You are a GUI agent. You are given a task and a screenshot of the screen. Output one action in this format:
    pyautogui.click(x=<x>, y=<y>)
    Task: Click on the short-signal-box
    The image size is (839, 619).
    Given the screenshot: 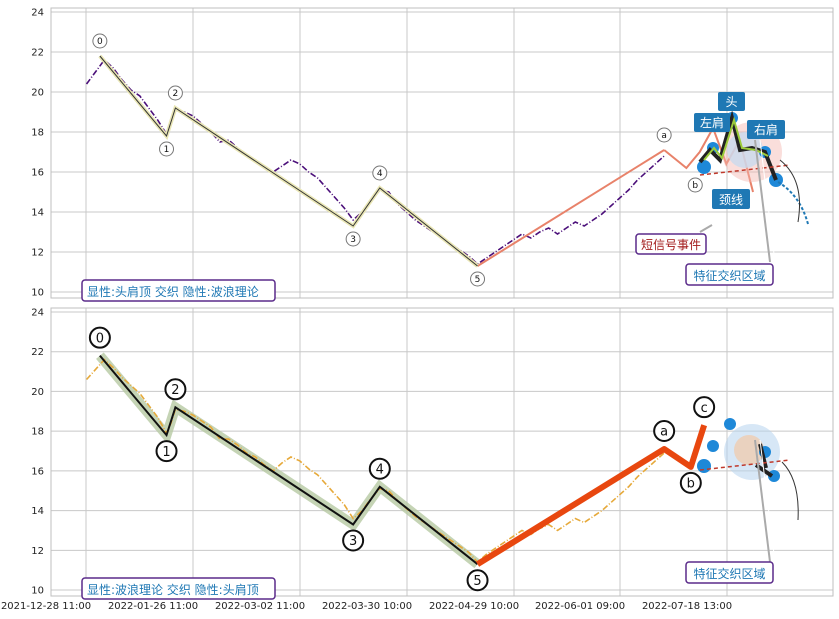 What is the action you would take?
    pyautogui.click(x=671, y=244)
    